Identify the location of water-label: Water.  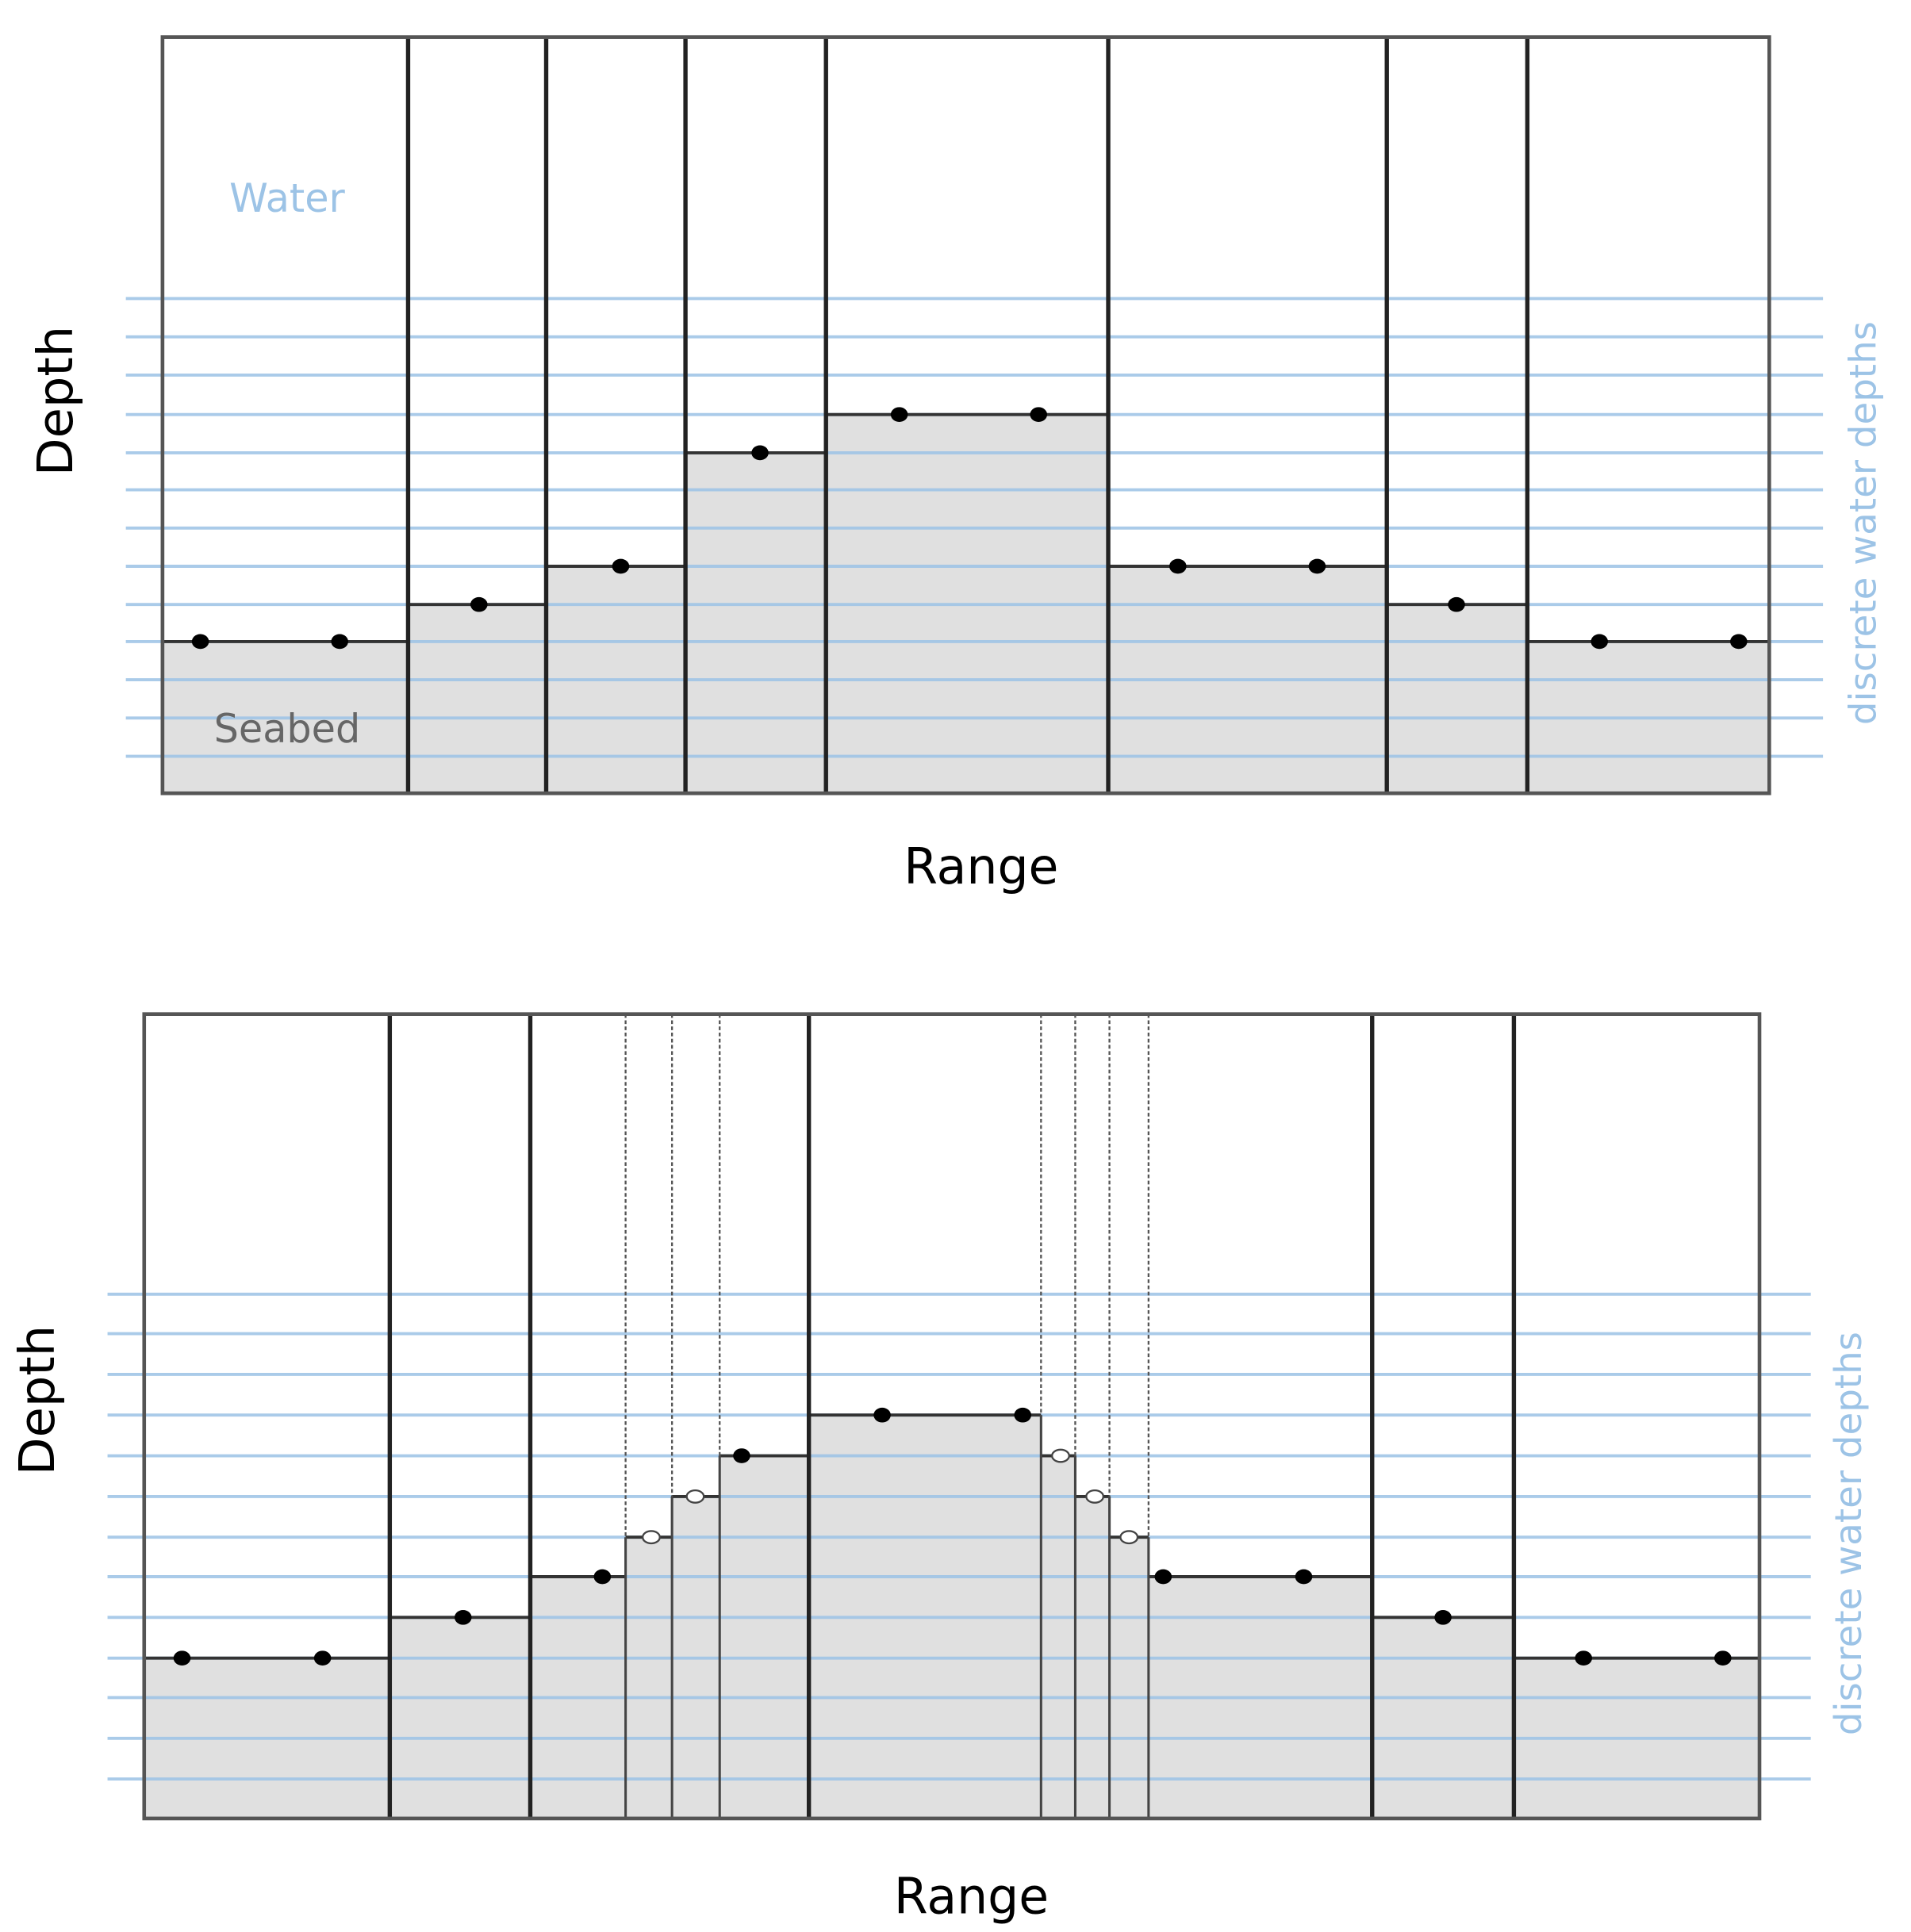
(287, 198).